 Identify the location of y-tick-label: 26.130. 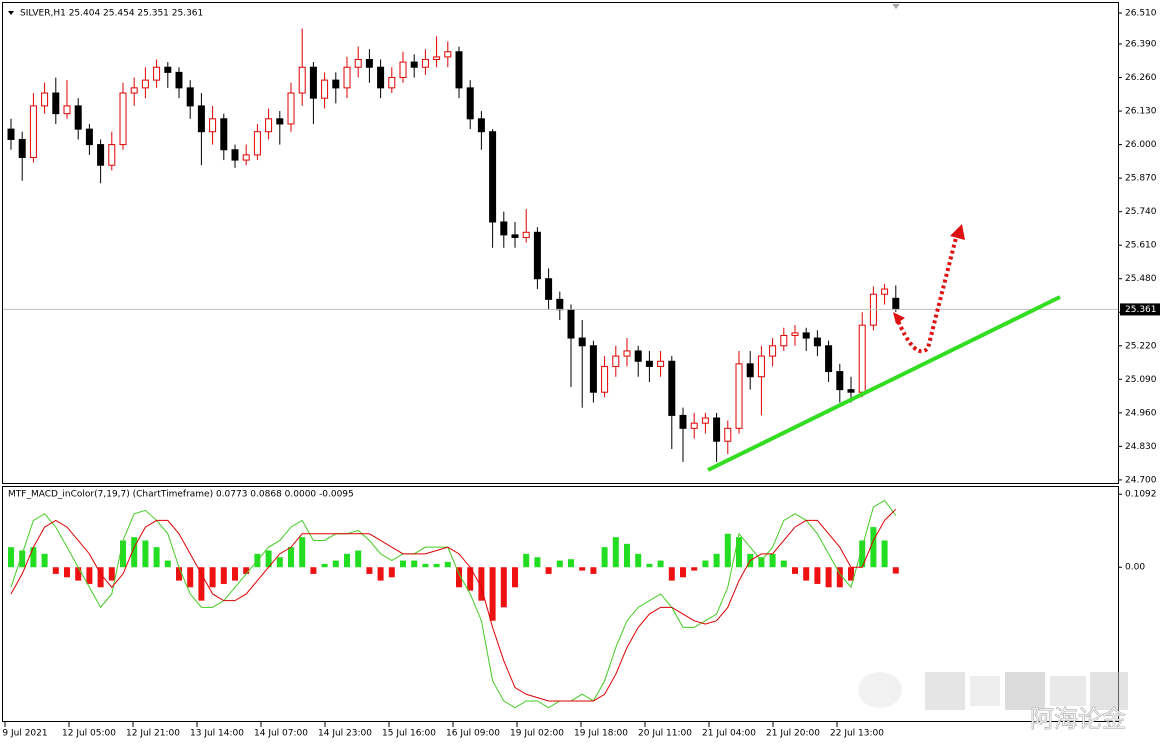
(1141, 112).